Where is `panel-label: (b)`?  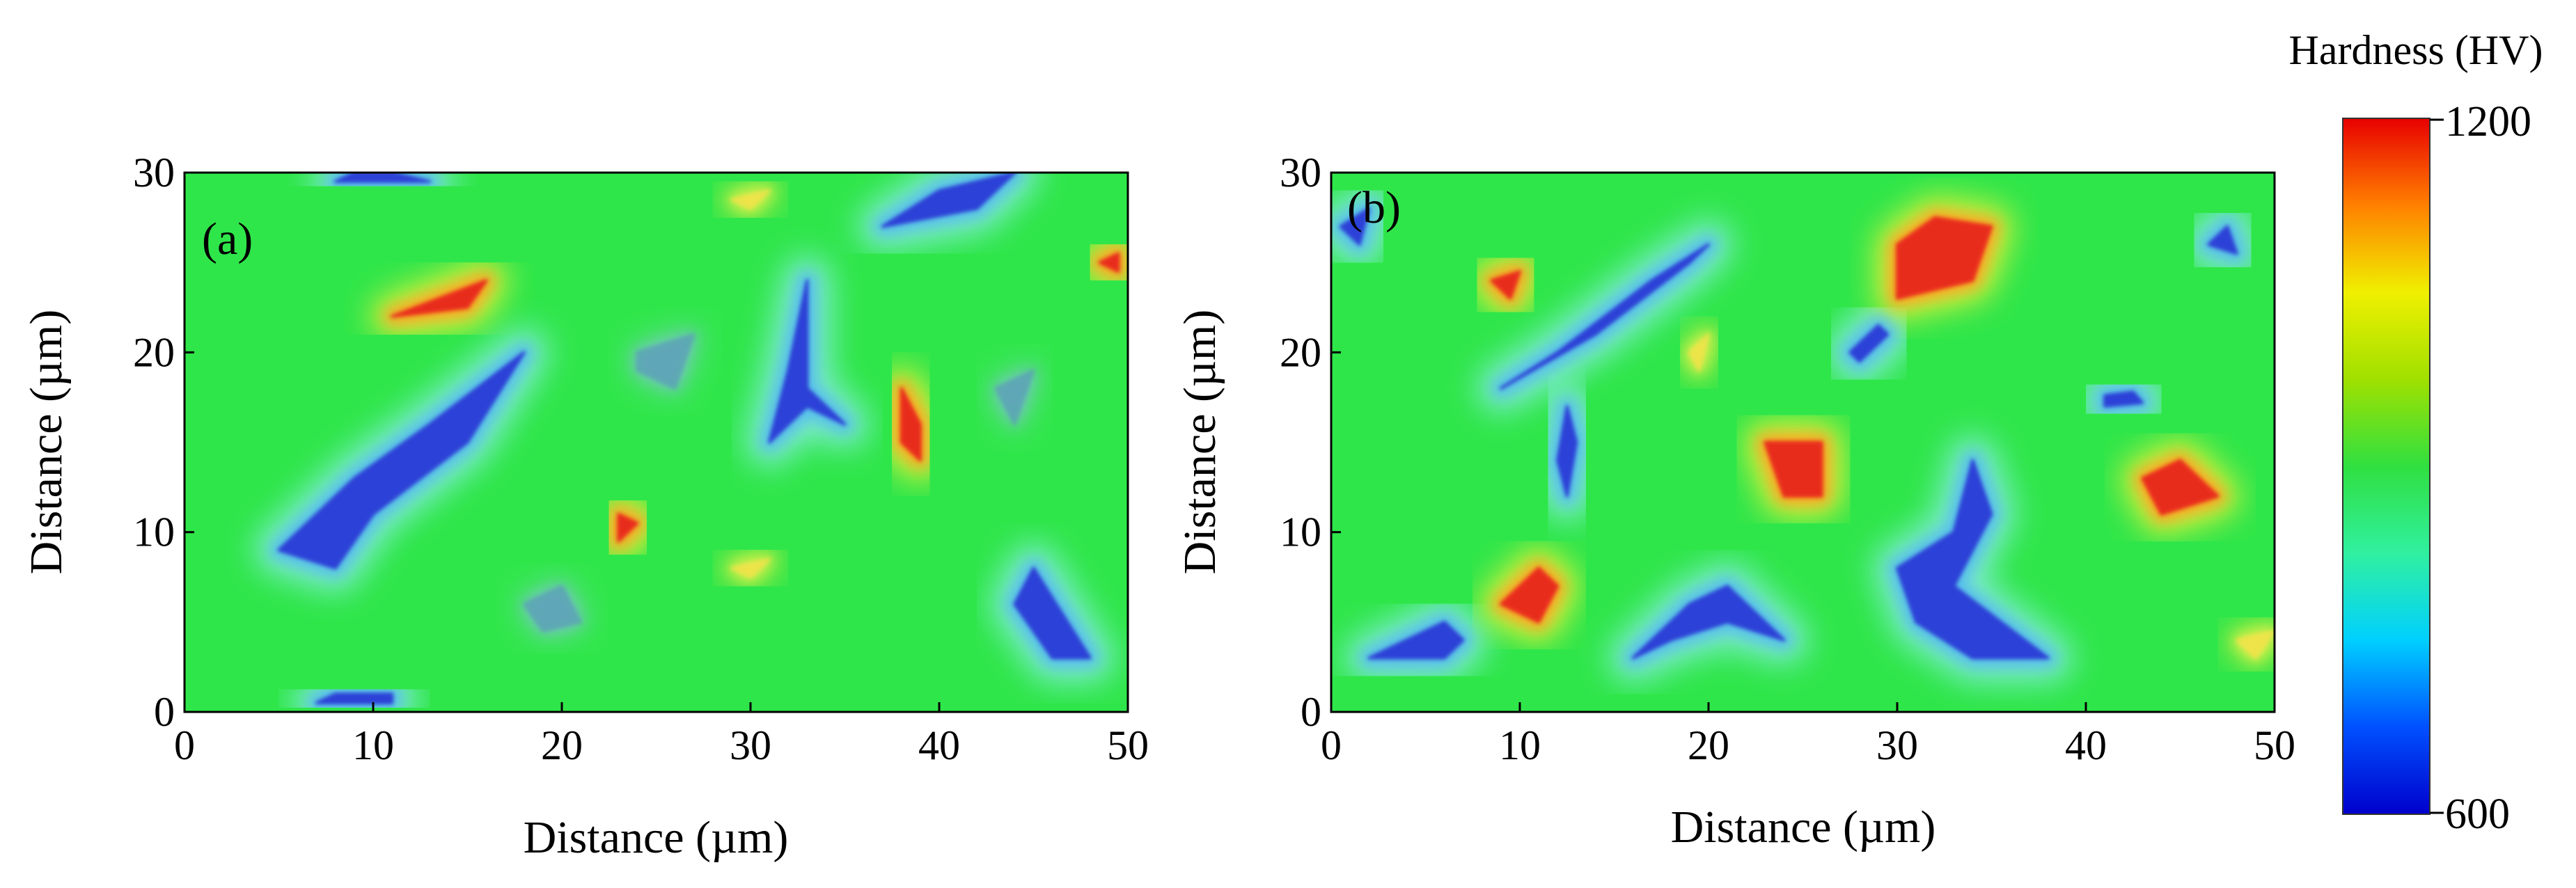
panel-label: (b) is located at coordinates (1374, 207).